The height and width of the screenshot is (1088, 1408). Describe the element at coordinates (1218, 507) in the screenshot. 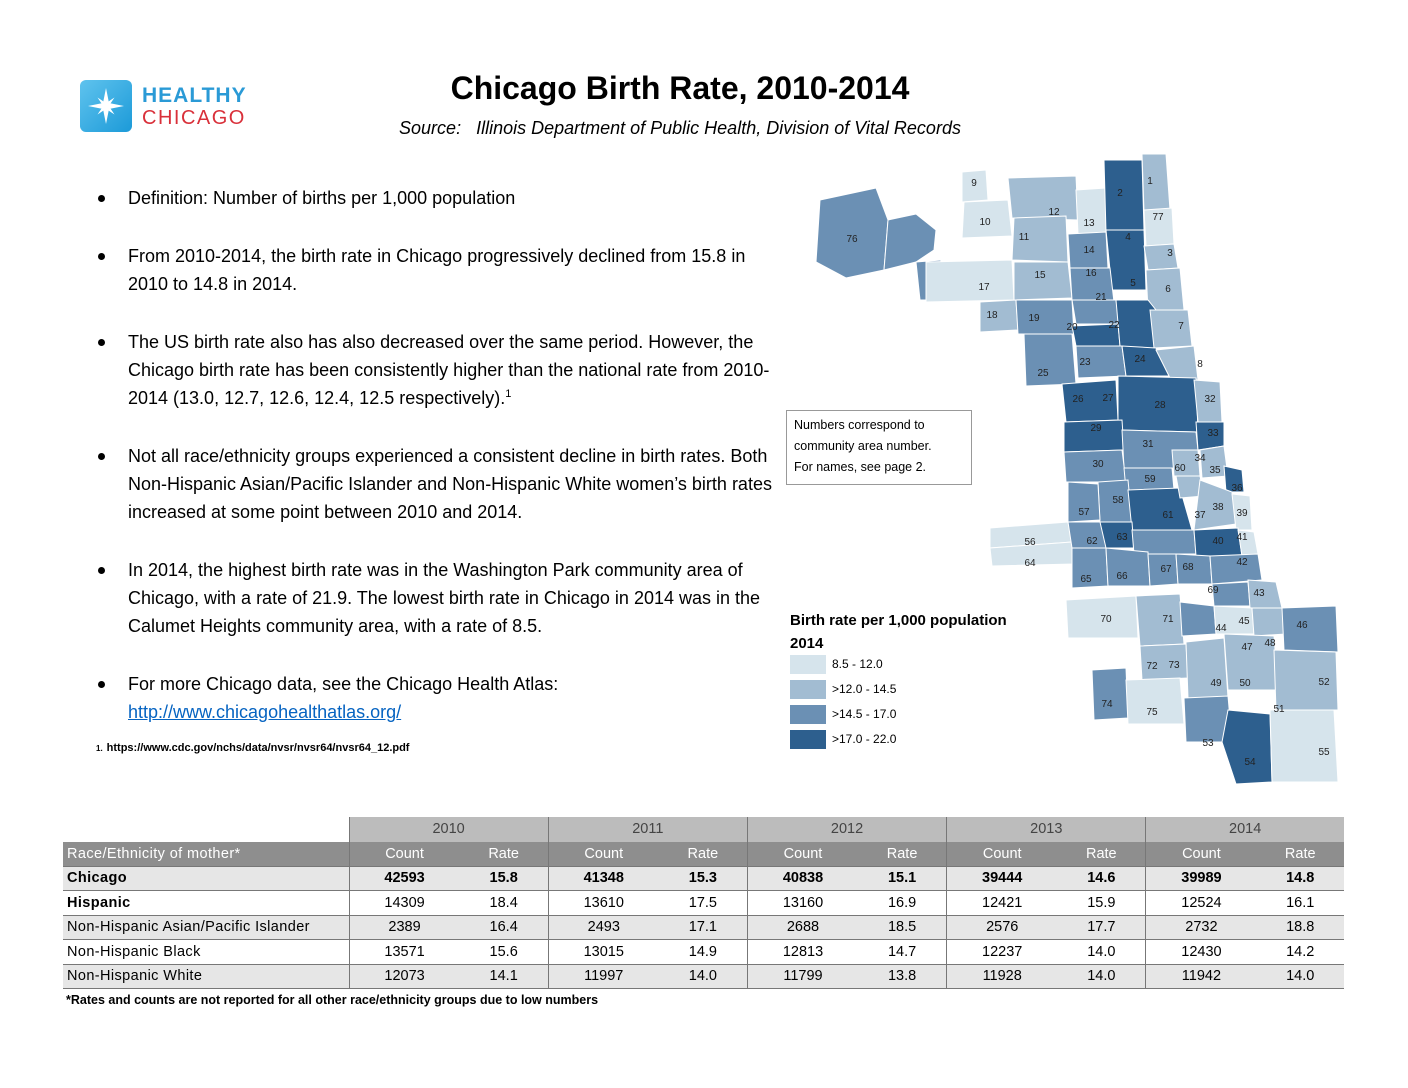

I see `svg-text: 38` at that location.